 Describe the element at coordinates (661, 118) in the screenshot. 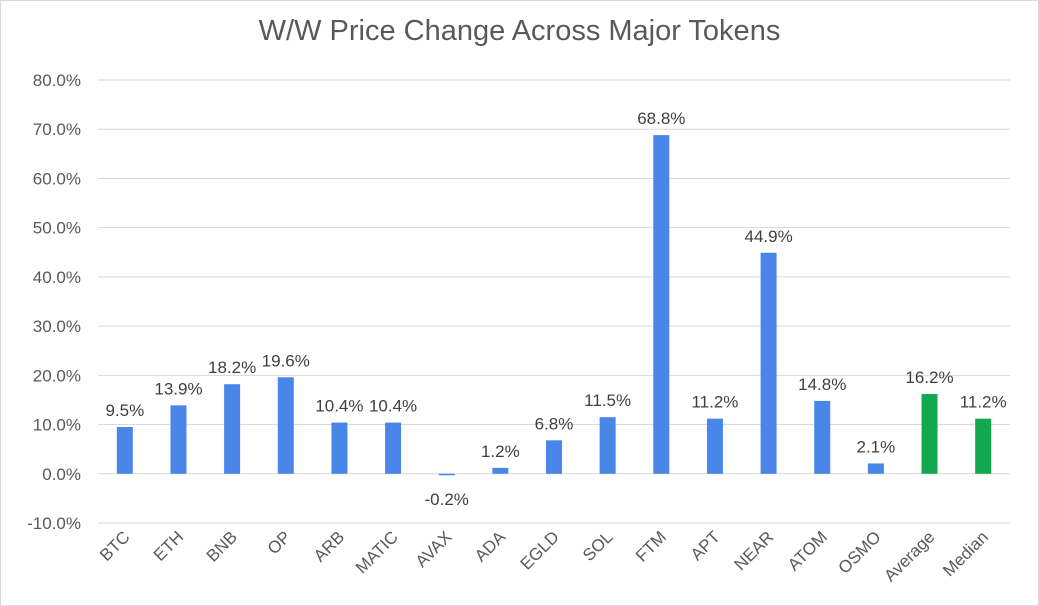

I see `data-label-ftm: 68.8%` at that location.